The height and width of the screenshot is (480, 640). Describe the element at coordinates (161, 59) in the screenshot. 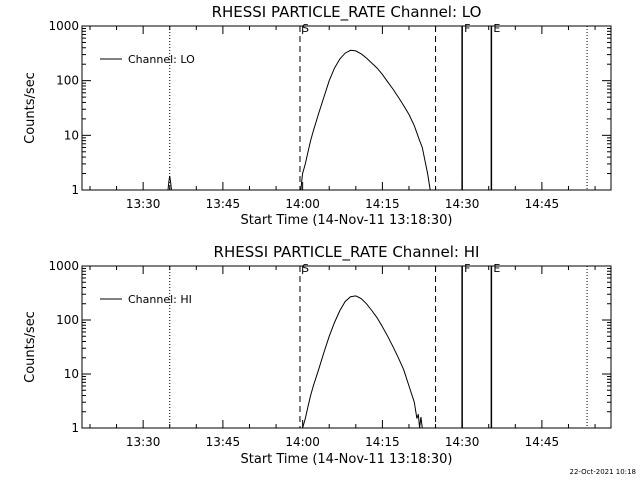

I see `legend-label: Channel: LO` at that location.